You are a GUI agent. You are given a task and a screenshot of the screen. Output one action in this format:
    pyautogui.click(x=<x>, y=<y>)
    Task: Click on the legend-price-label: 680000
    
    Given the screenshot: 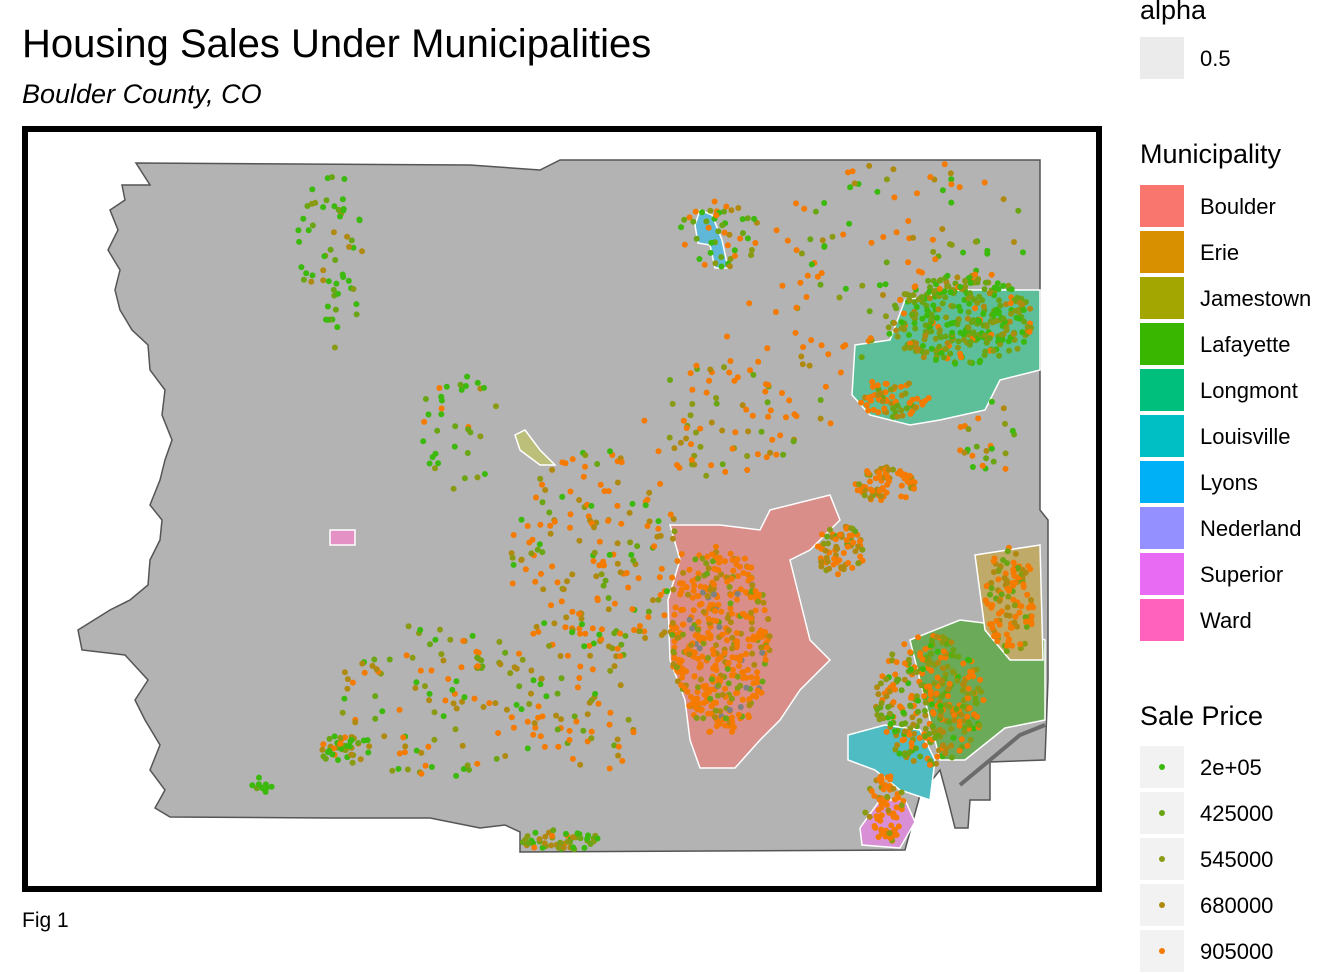 What is the action you would take?
    pyautogui.click(x=1237, y=905)
    